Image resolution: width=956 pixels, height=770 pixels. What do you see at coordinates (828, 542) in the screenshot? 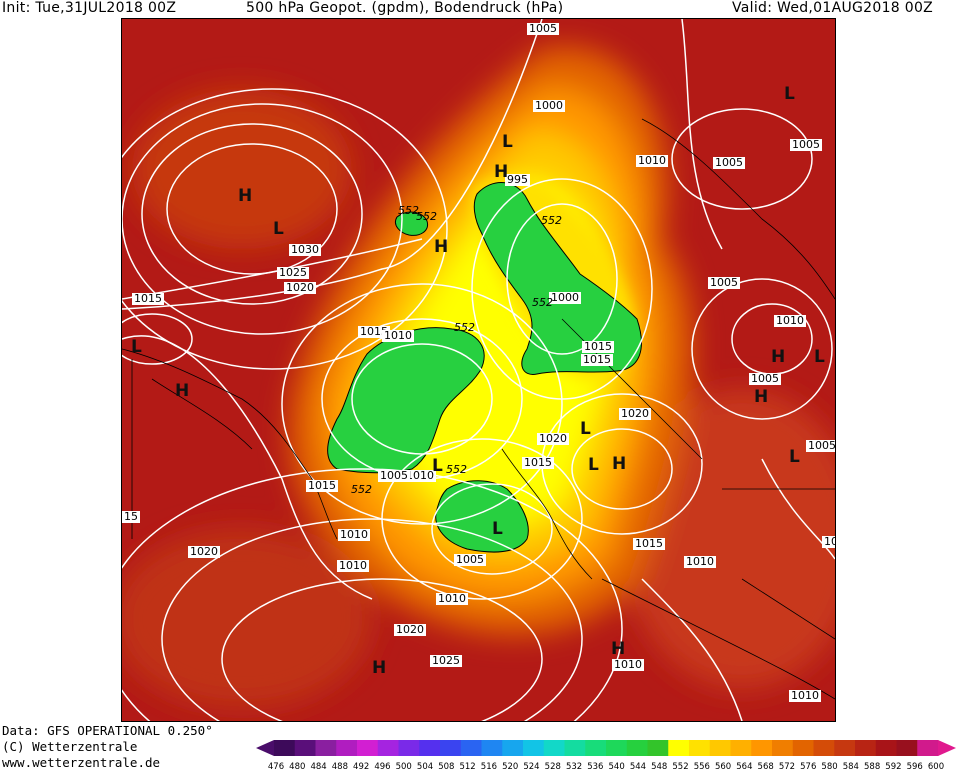
I see `pressure-label: 10` at bounding box center [828, 542].